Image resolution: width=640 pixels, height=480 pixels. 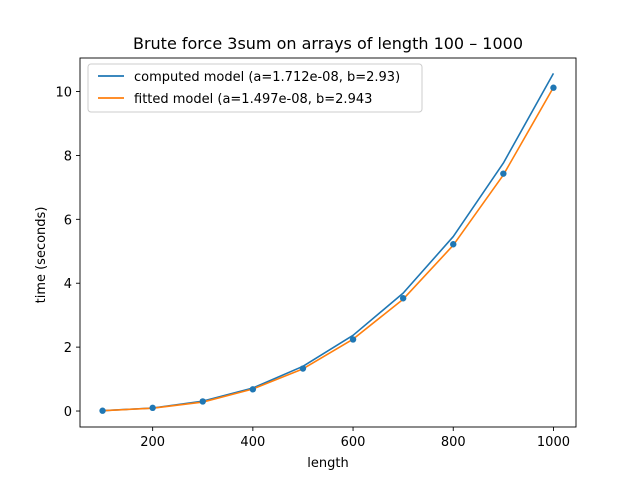 What do you see at coordinates (267, 77) in the screenshot?
I see `legend-entry-1: computed model (a=1.712e-08, b=2.93)` at bounding box center [267, 77].